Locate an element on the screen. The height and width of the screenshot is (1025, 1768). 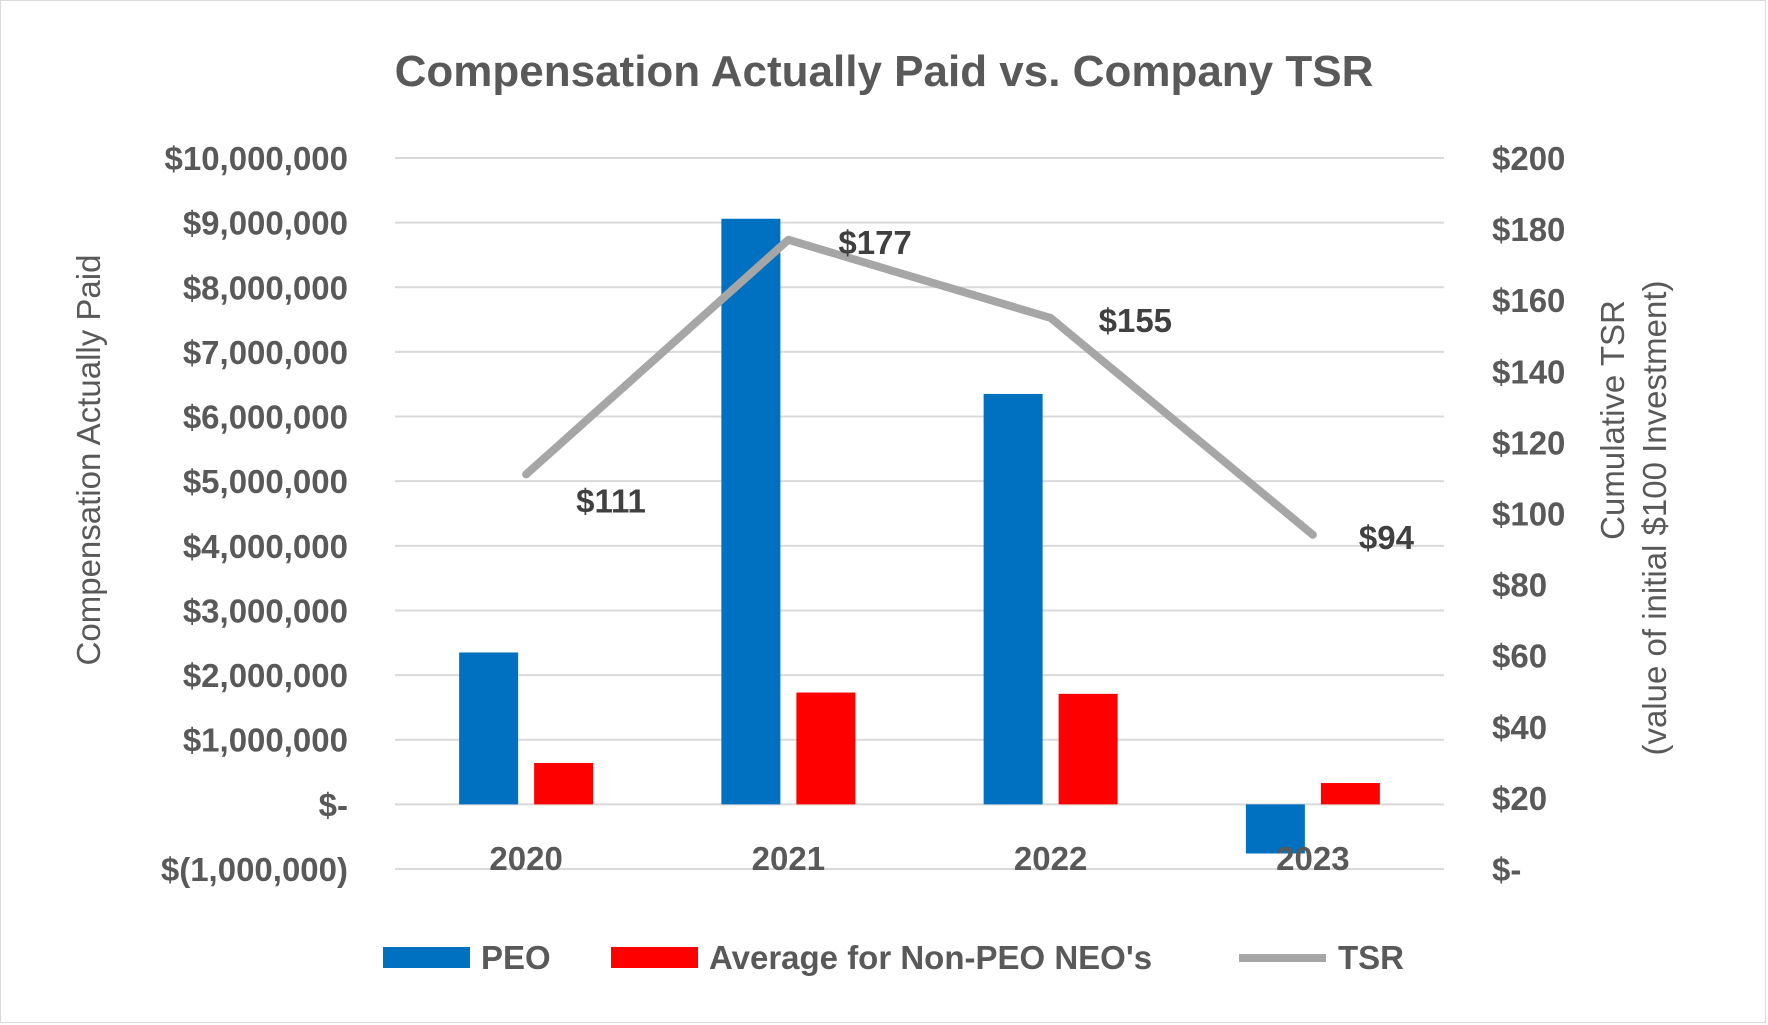
y-tick-label-left: $5,000,000 is located at coordinates (265, 481).